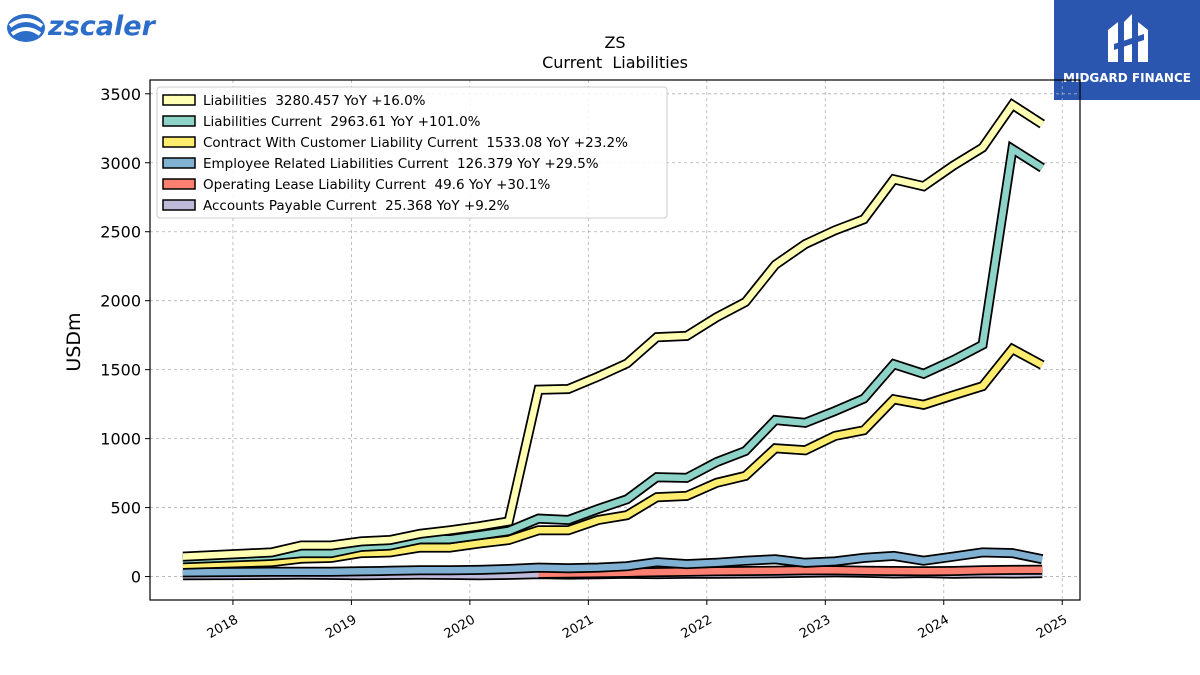  What do you see at coordinates (120, 301) in the screenshot?
I see `y-tick-label: 2000` at bounding box center [120, 301].